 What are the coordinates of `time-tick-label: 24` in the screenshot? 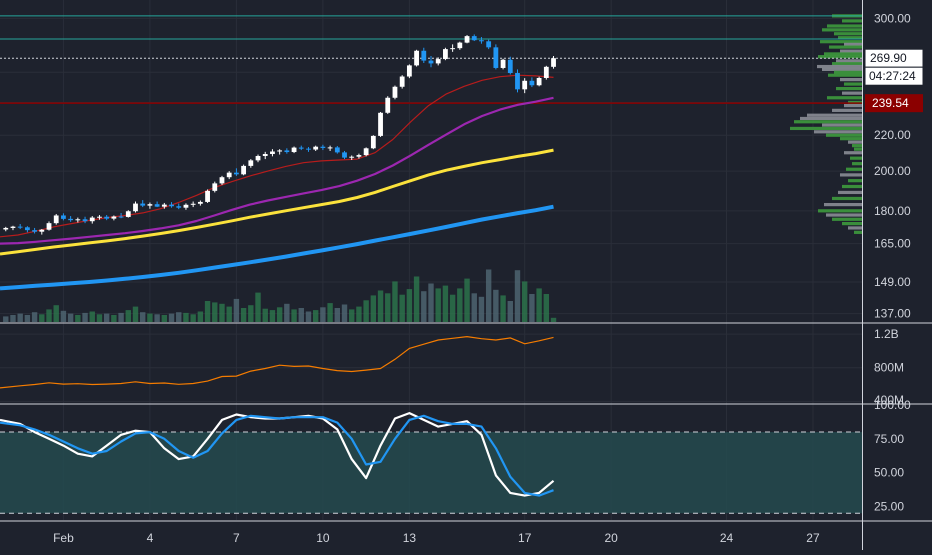 It's located at (727, 538).